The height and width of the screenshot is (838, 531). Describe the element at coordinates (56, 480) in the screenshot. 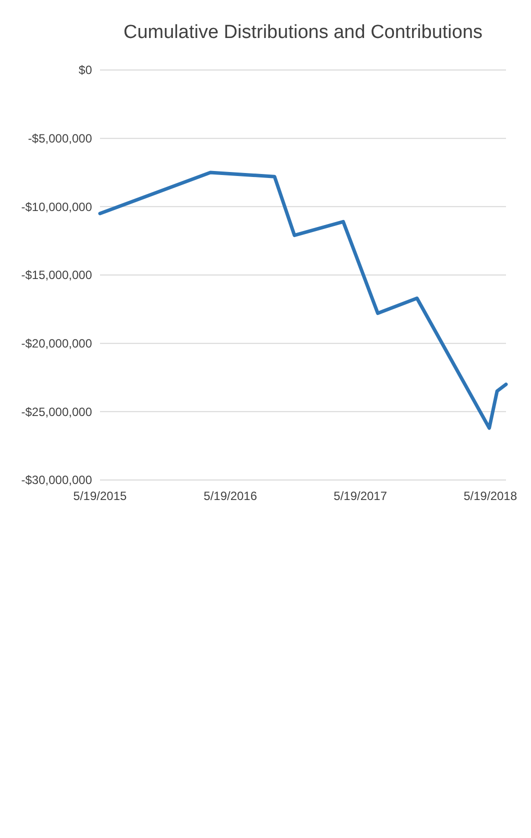

I see `y-tick-label: -$30,000,000` at that location.